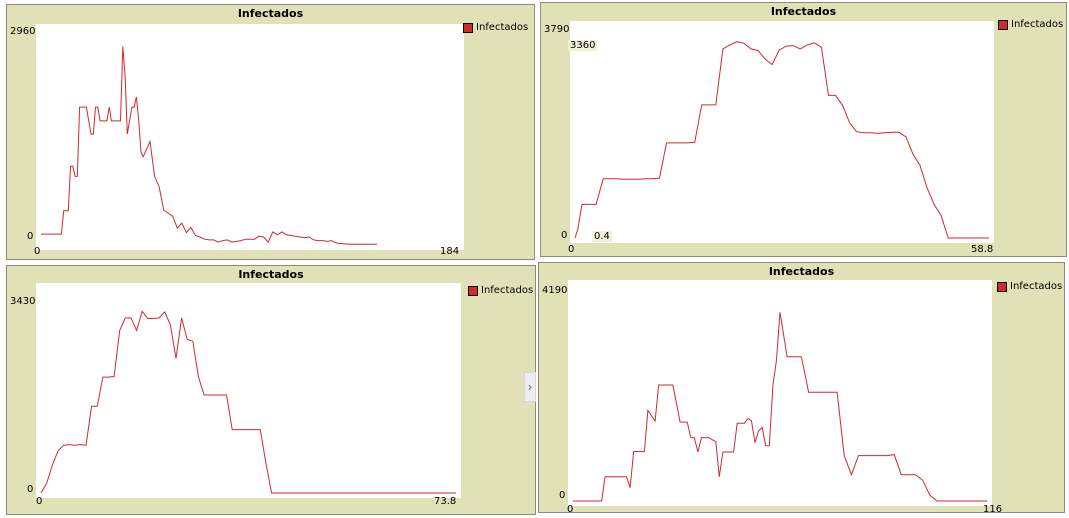 The height and width of the screenshot is (518, 1069). What do you see at coordinates (583, 45) in the screenshot?
I see `y-coord-readout: 3360` at bounding box center [583, 45].